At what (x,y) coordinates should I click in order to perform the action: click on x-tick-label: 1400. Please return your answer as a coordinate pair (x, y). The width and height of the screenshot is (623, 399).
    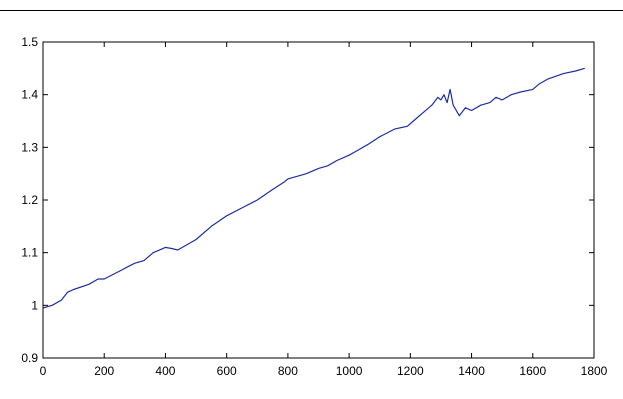
    Looking at the image, I should click on (471, 371).